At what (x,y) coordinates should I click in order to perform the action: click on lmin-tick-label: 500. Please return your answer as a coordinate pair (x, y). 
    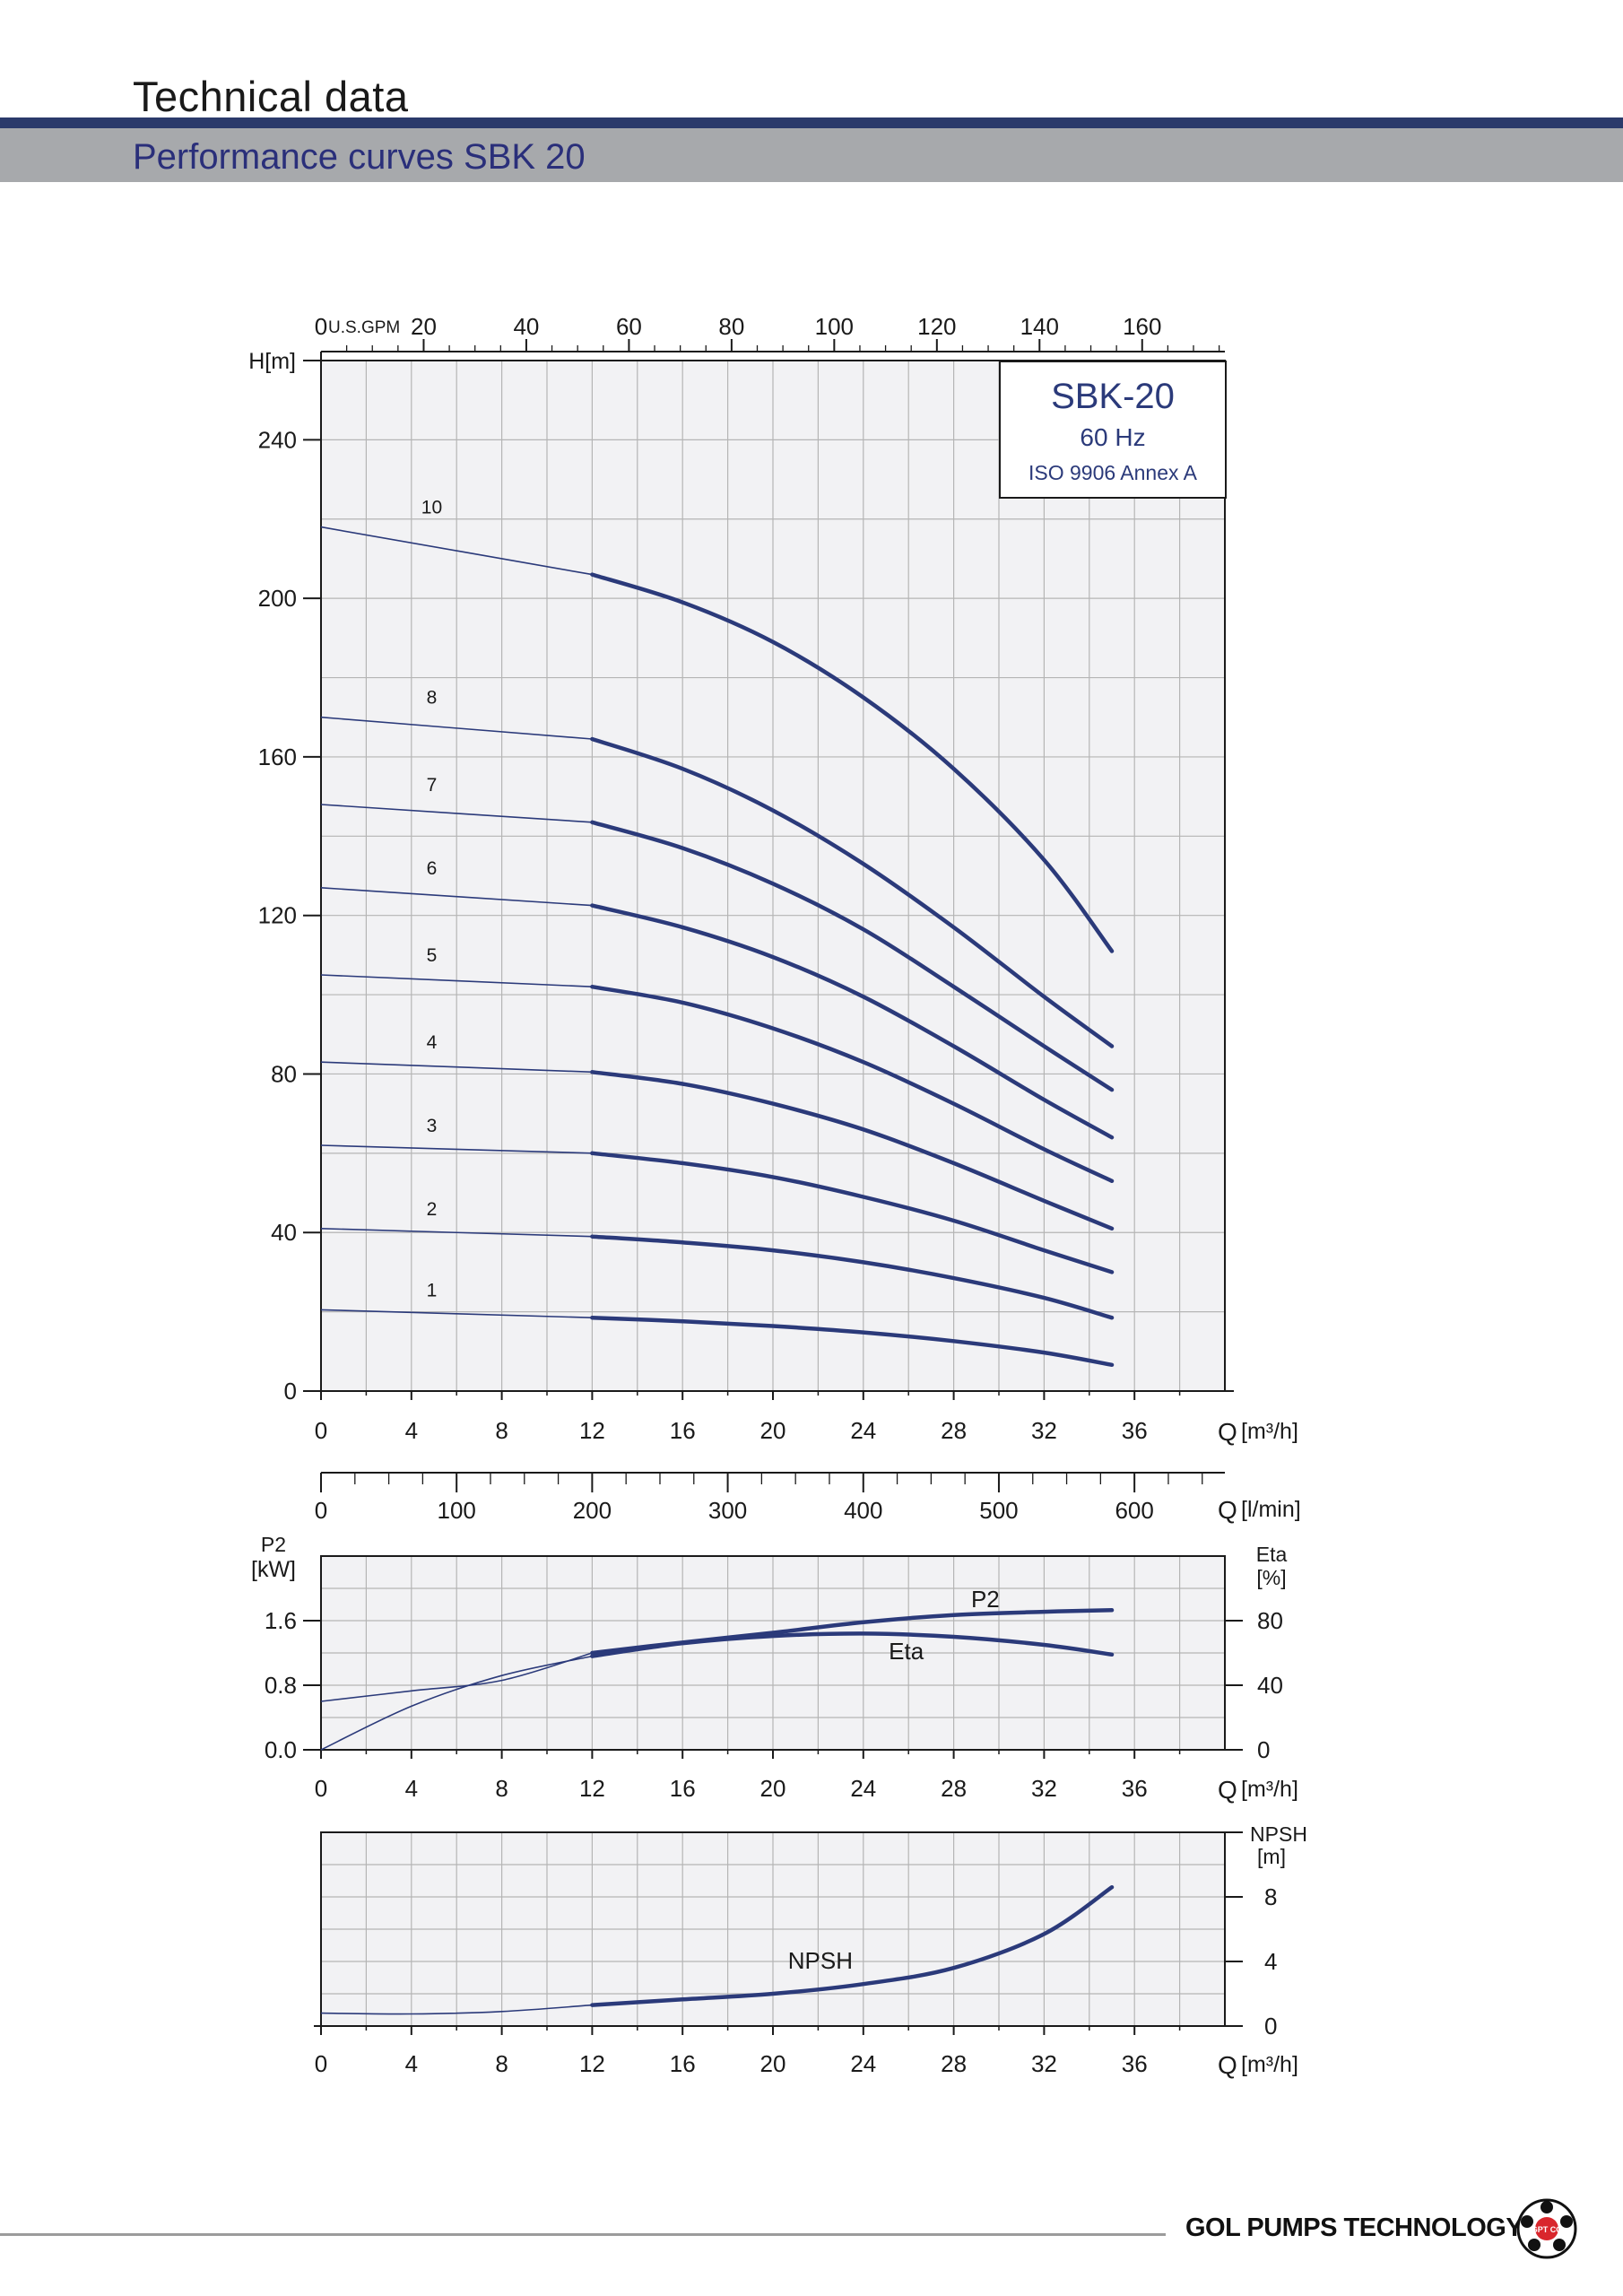
    Looking at the image, I should click on (998, 1510).